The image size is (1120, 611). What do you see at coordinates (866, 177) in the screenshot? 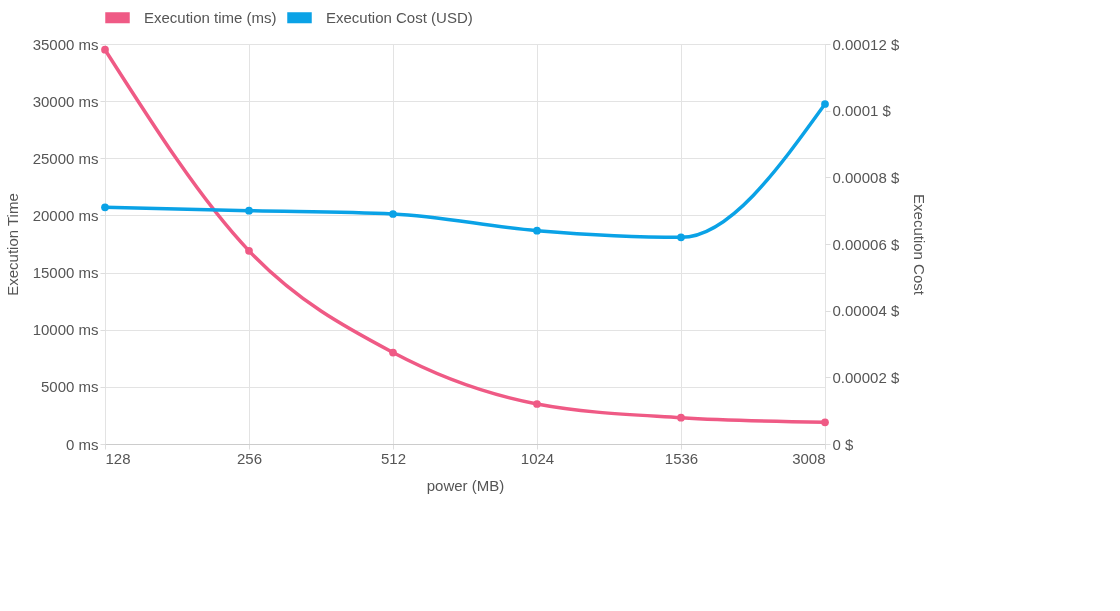
I see `y2-tick-label: 0.00008 $` at bounding box center [866, 177].